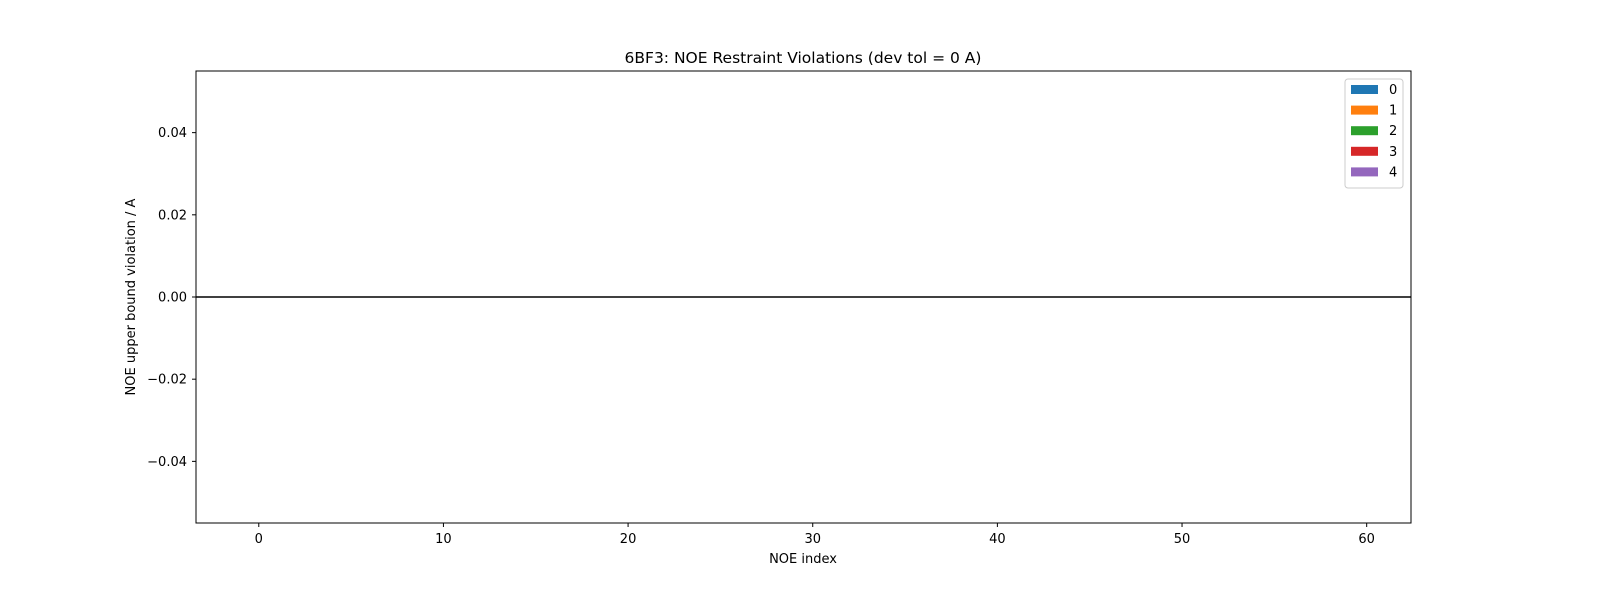 The image size is (1600, 600). I want to click on x-tick-label: 60, so click(1366, 539).